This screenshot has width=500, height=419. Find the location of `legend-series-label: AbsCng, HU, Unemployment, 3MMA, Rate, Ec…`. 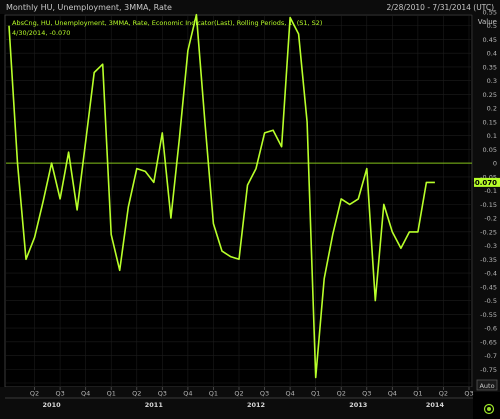

legend-series-label: AbsCng, HU, Unemployment, 3MMA, Rate, Ec… is located at coordinates (167, 23).